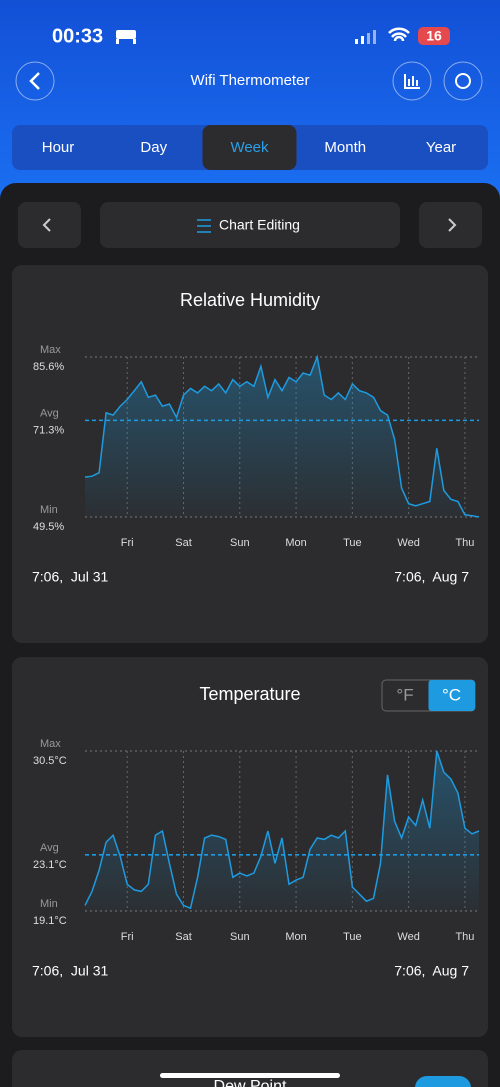  Describe the element at coordinates (58, 147) in the screenshot. I see `tab: Hour` at that location.